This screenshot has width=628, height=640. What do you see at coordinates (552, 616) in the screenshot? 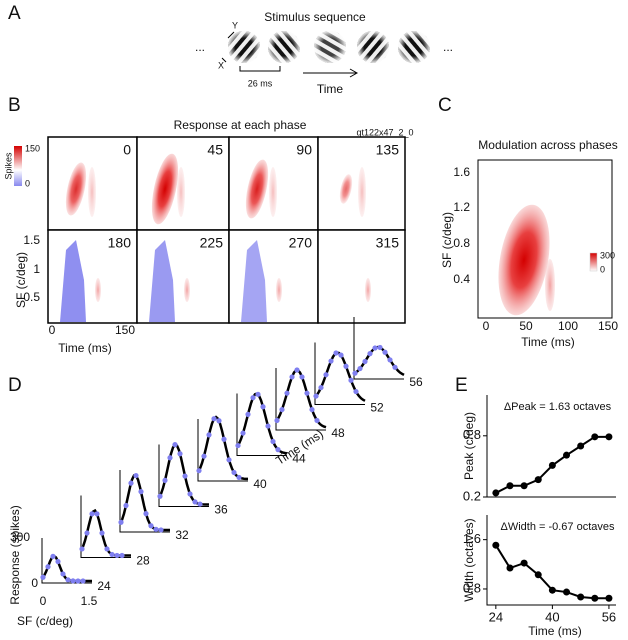
I see `x-tick-label: 40` at bounding box center [552, 616].